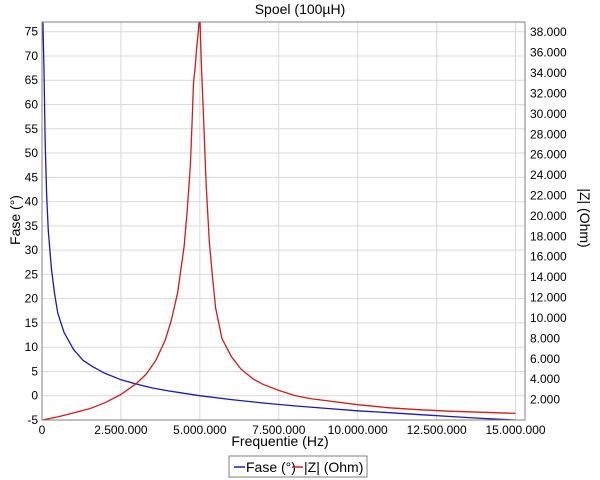 The width and height of the screenshot is (600, 480). What do you see at coordinates (32, 177) in the screenshot?
I see `y-left-tick-label: 45` at bounding box center [32, 177].